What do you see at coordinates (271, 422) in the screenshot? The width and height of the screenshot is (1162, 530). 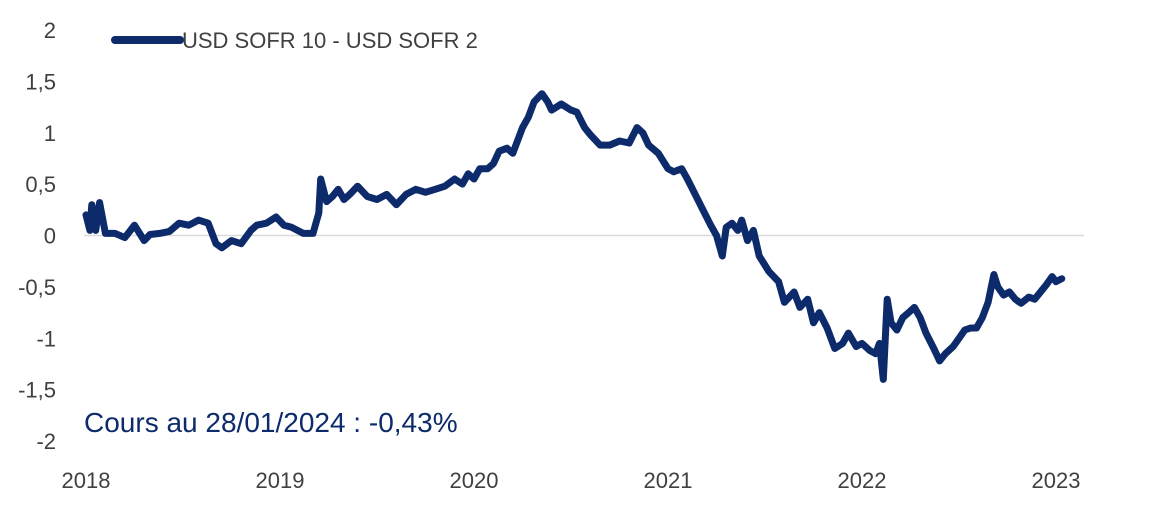 I see `annotation-current-rate: Cours au 28/01/2024 : -0,43%` at bounding box center [271, 422].